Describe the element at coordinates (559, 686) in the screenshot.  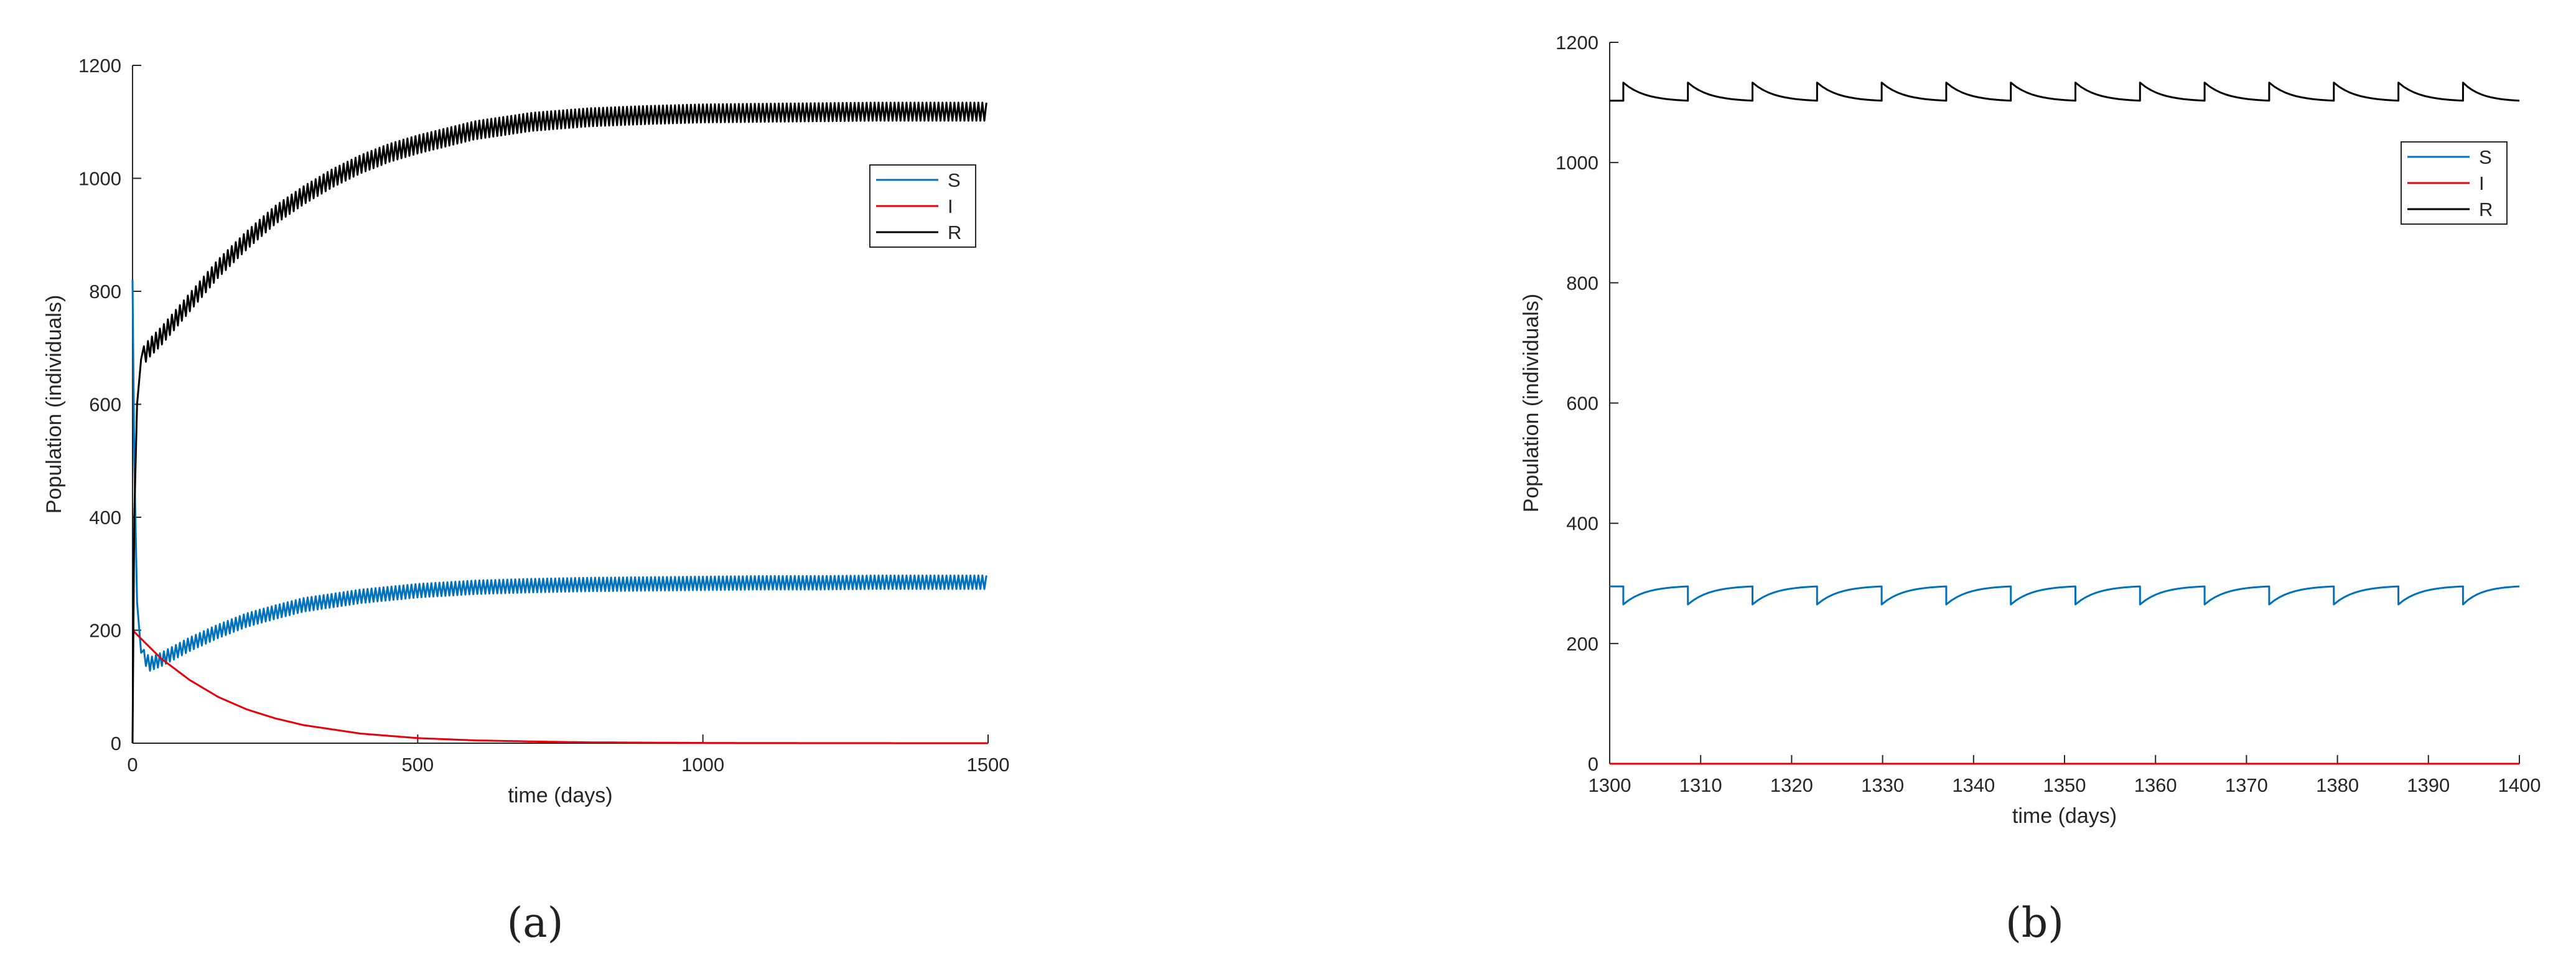
I see `panel-a-series-i-line` at that location.